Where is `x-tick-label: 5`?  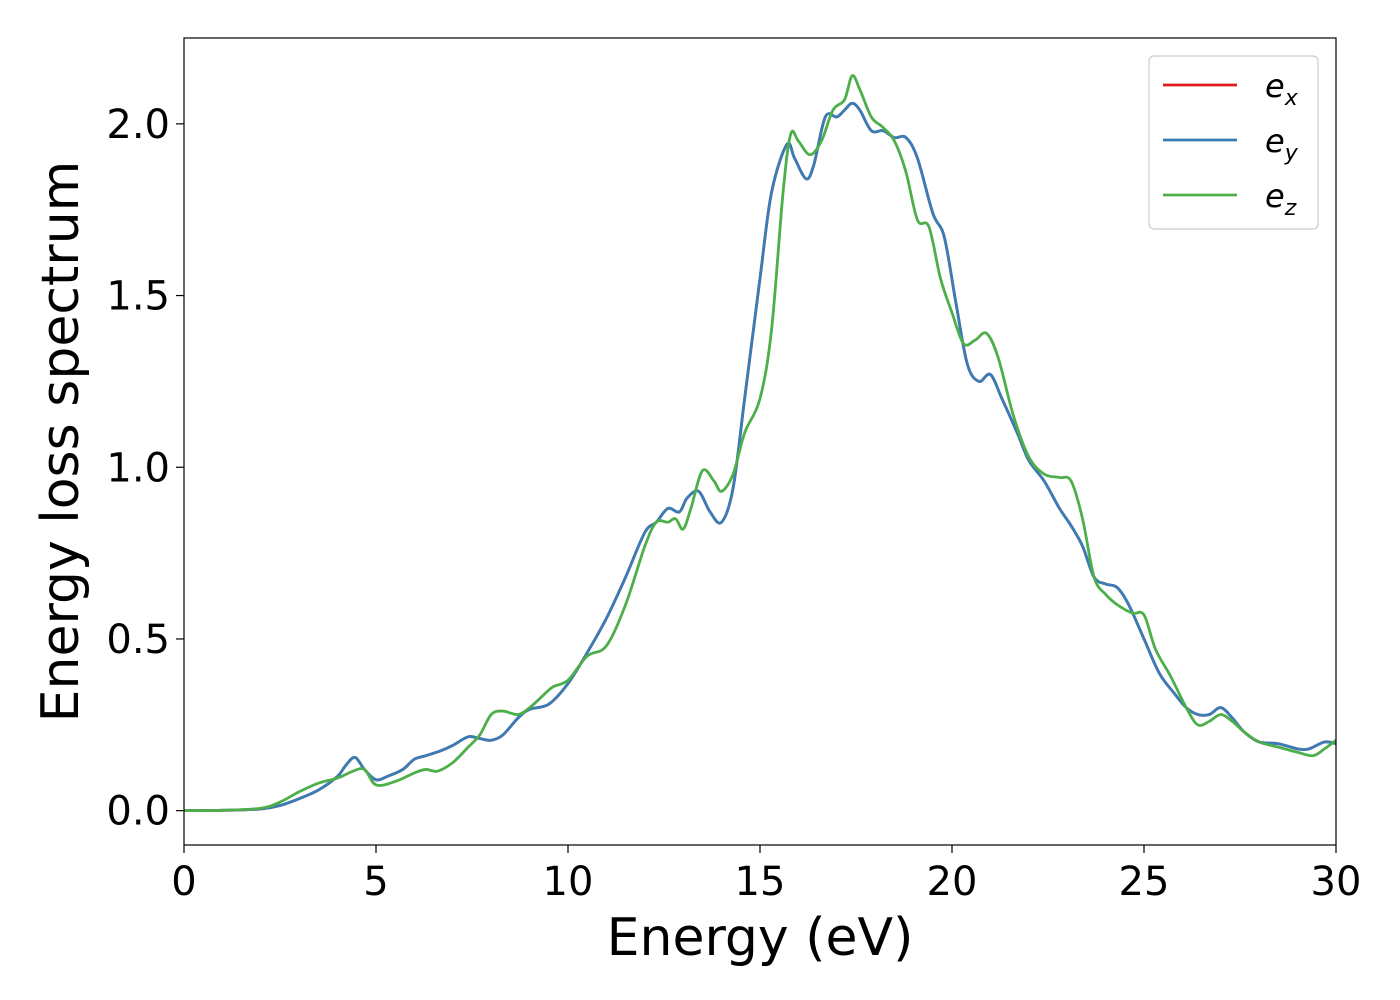 x-tick-label: 5 is located at coordinates (375, 882).